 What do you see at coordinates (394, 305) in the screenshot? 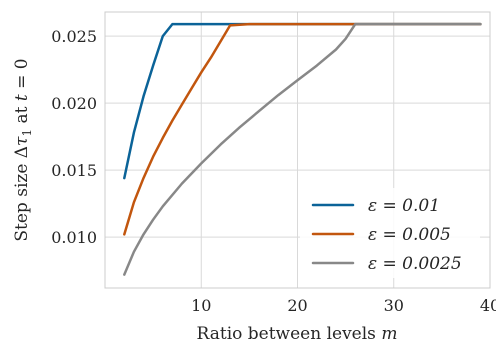
I see `x-tick-label: 30` at bounding box center [394, 305].